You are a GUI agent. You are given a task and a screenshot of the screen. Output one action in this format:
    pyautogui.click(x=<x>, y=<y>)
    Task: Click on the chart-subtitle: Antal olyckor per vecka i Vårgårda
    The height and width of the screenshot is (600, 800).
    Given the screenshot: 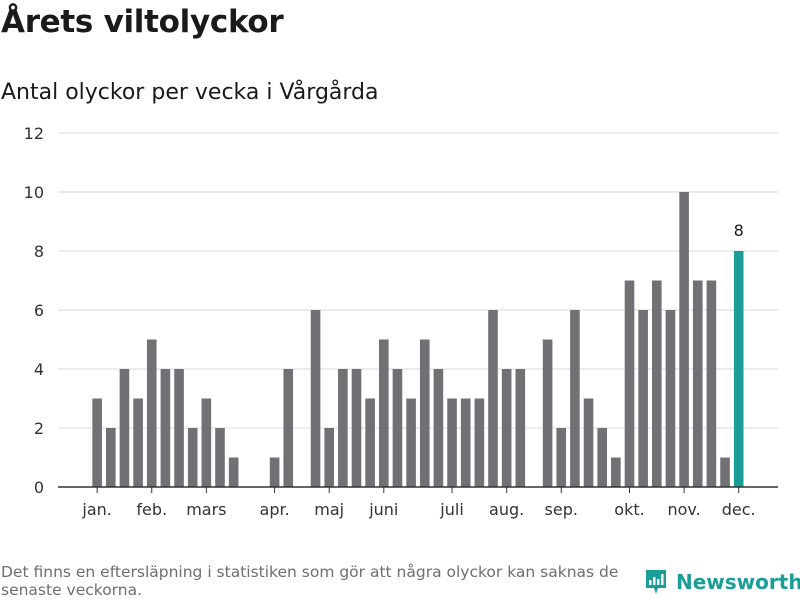 What is the action you would take?
    pyautogui.click(x=190, y=92)
    